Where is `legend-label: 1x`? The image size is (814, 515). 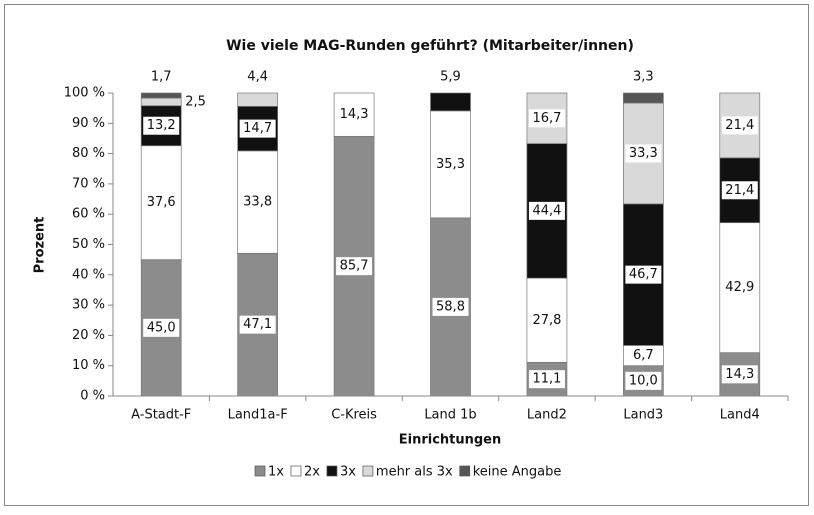 legend-label: 1x is located at coordinates (276, 472).